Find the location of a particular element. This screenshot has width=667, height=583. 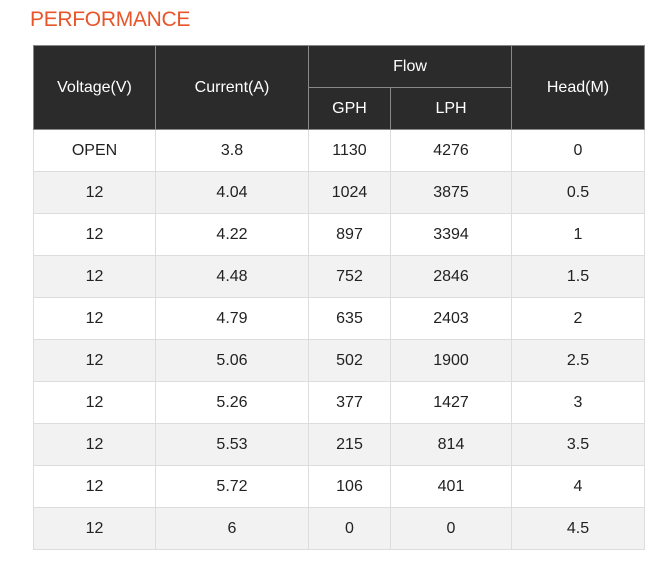

table-cell: 215 is located at coordinates (349, 444).